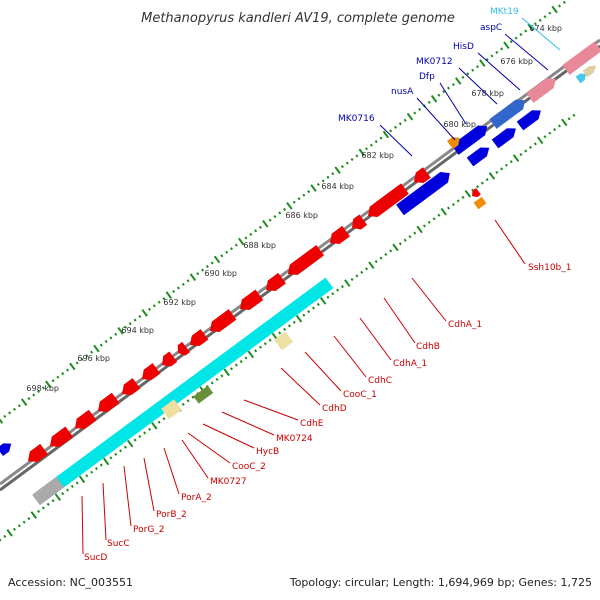 This screenshot has height=600, width=600. I want to click on scale-label: 694 kbp, so click(137, 330).